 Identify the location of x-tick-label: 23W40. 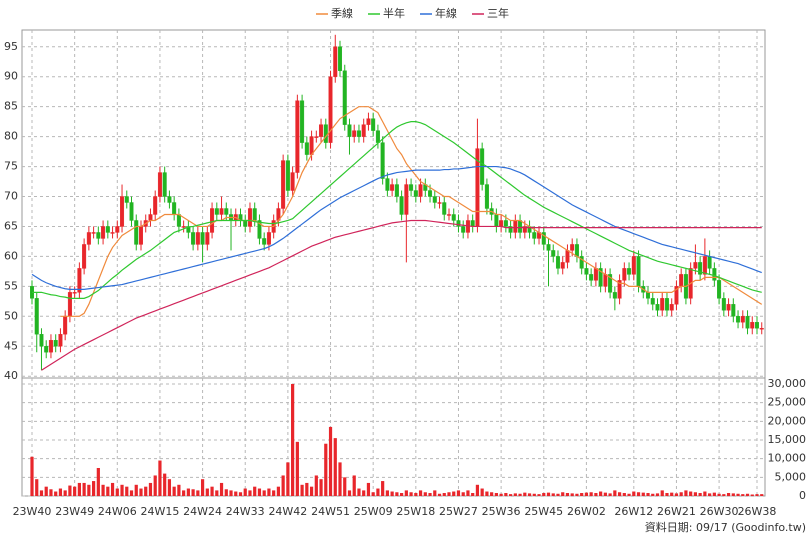
(32, 511).